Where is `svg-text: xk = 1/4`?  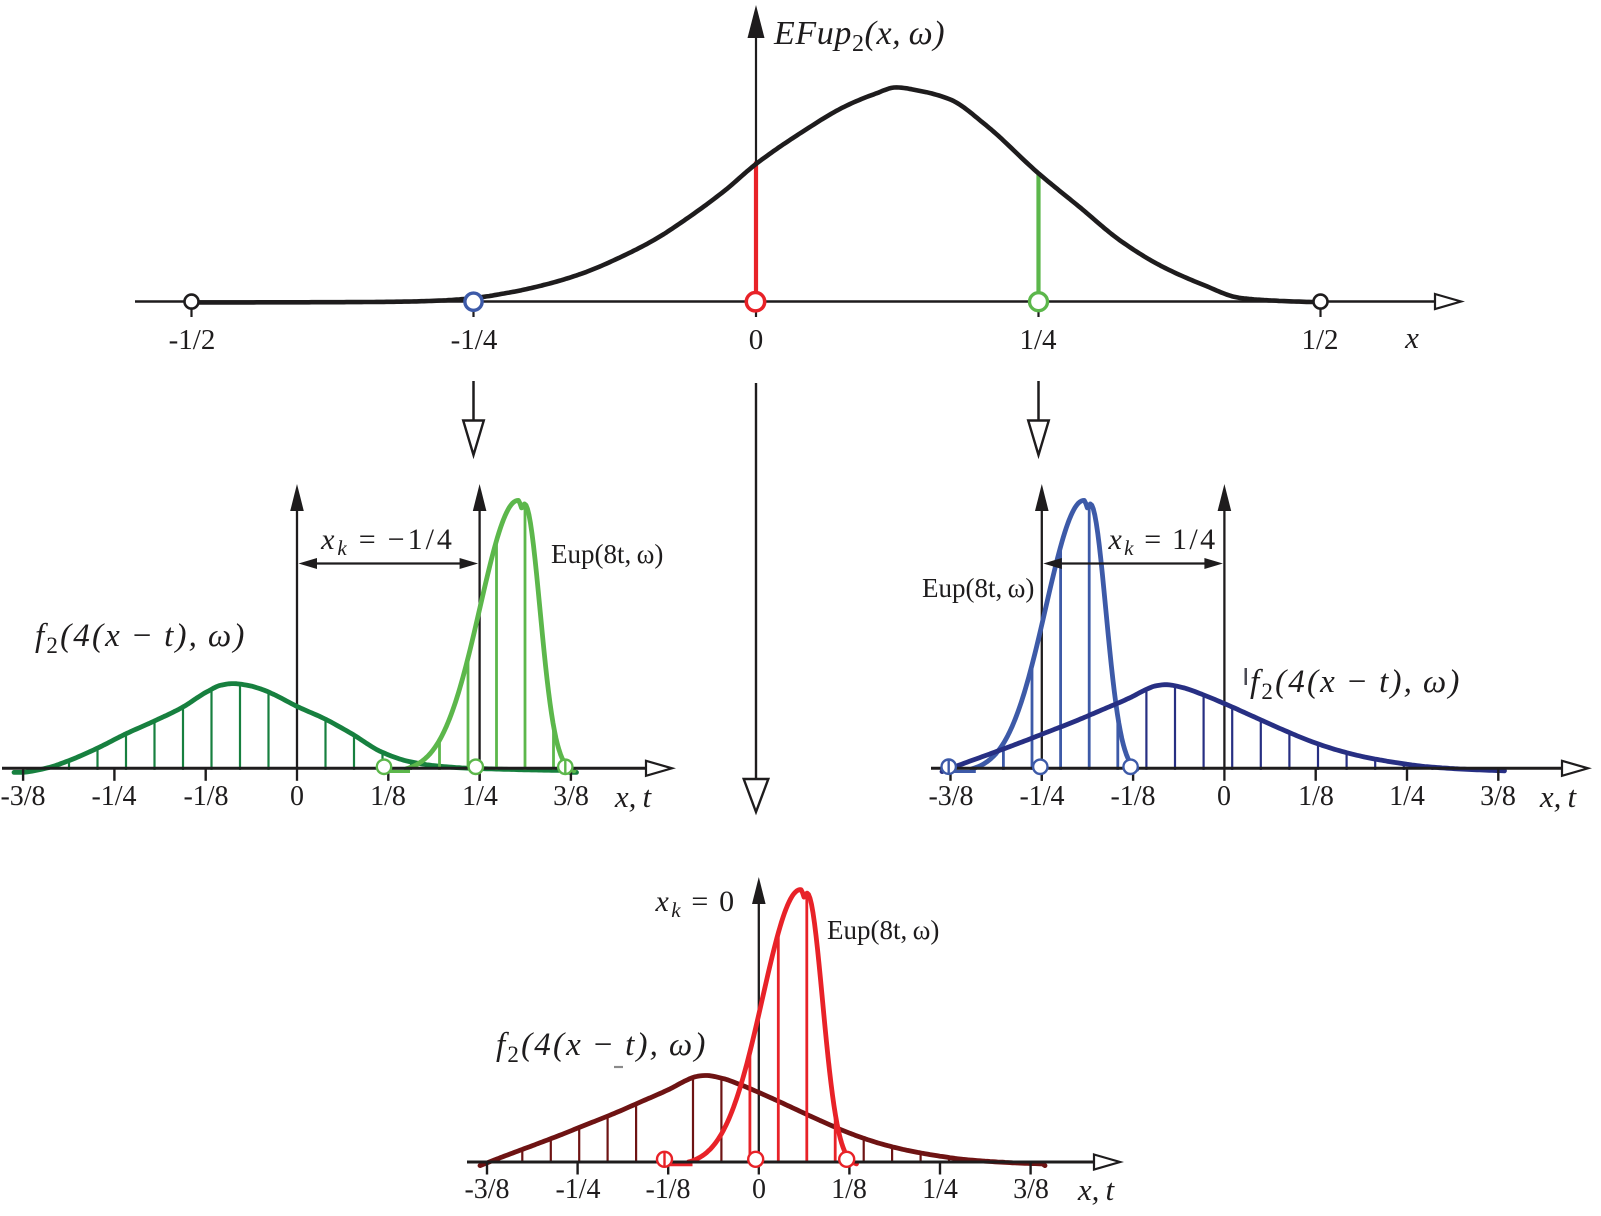
svg-text: xk = 1/4 is located at coordinates (1162, 541).